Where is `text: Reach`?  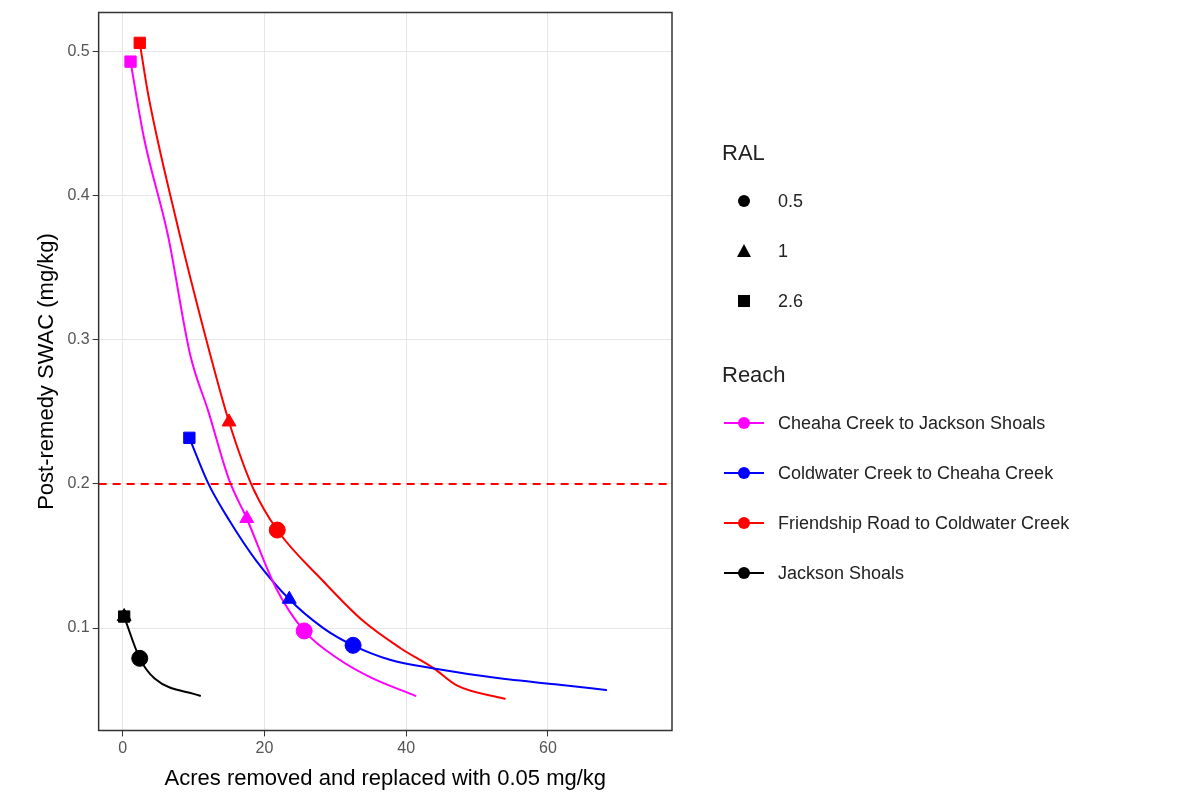 text: Reach is located at coordinates (754, 374).